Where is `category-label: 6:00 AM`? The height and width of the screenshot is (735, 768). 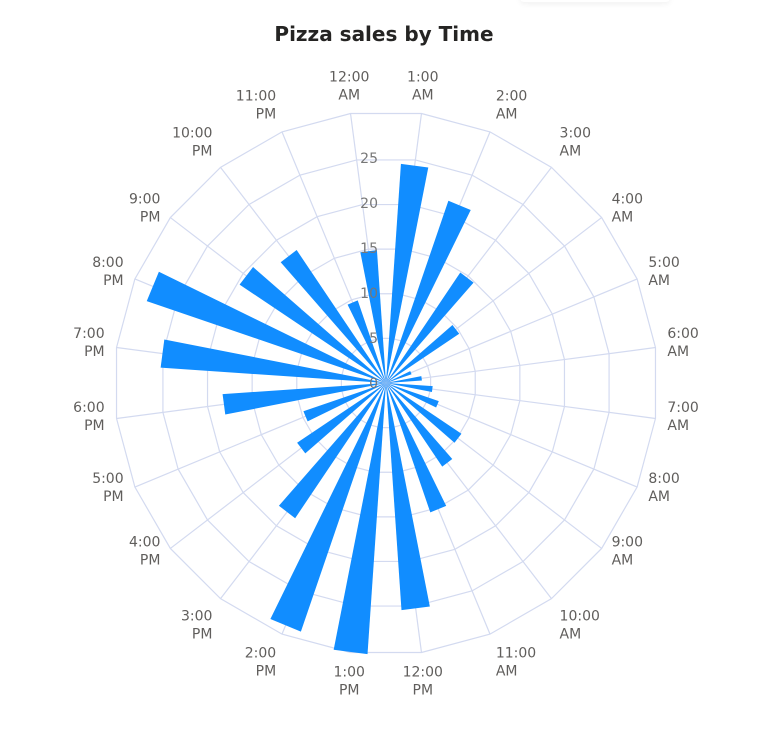
category-label: 6:00 AM is located at coordinates (682, 343).